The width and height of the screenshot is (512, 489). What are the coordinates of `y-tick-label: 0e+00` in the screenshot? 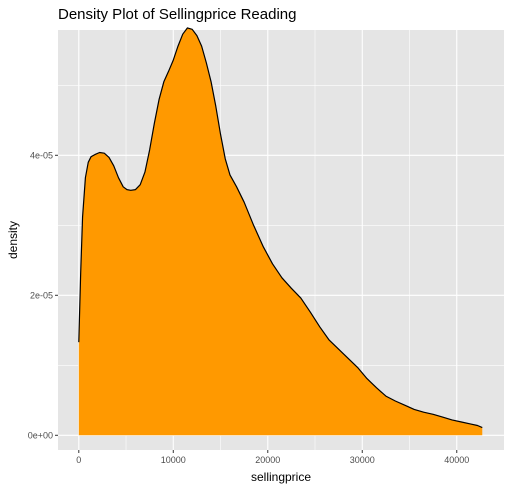 It's located at (40, 435).